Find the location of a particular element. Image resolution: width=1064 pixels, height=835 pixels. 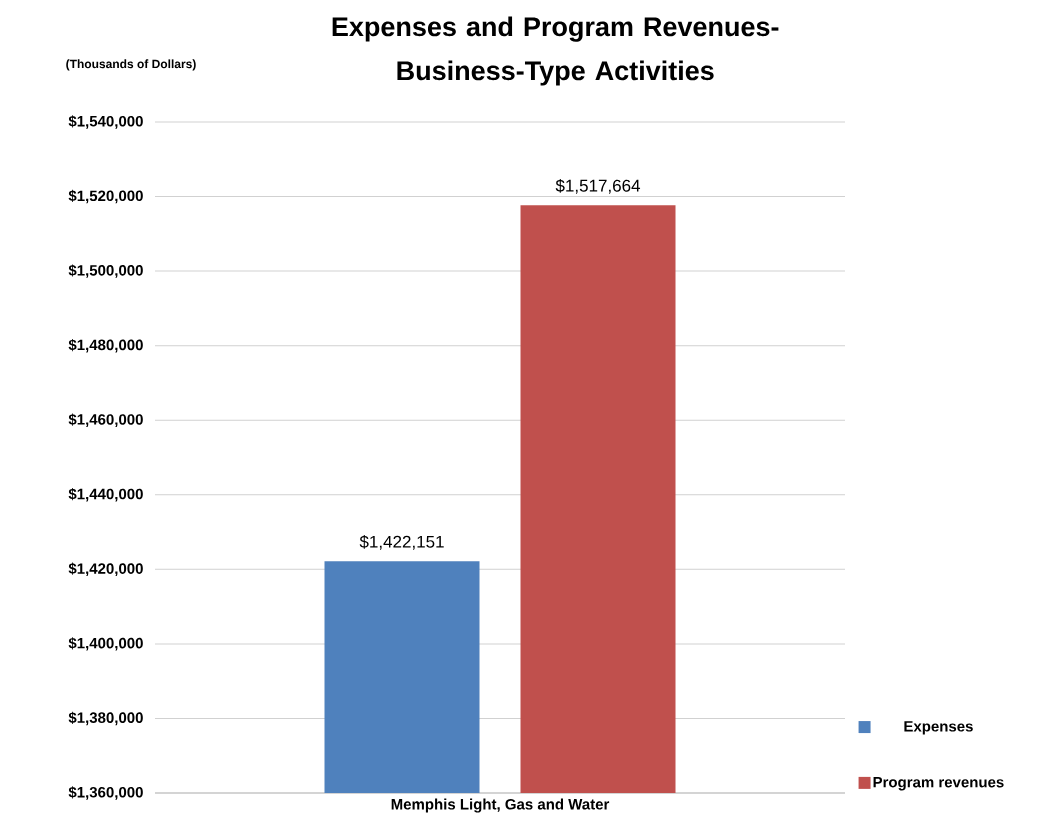

y-tick-label: $1,420,000 is located at coordinates (105, 569).